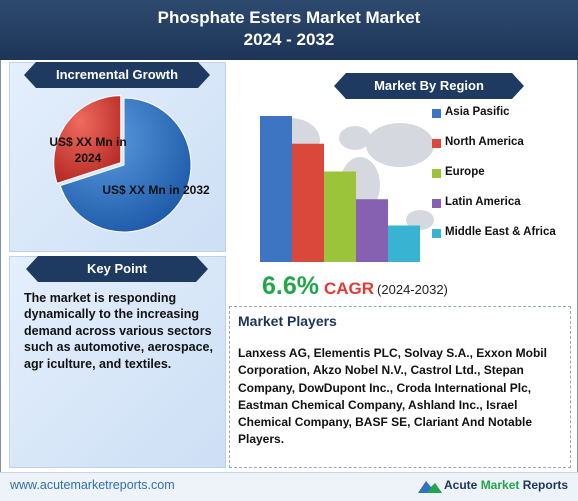  What do you see at coordinates (500, 485) in the screenshot?
I see `brand-market: Market` at bounding box center [500, 485].